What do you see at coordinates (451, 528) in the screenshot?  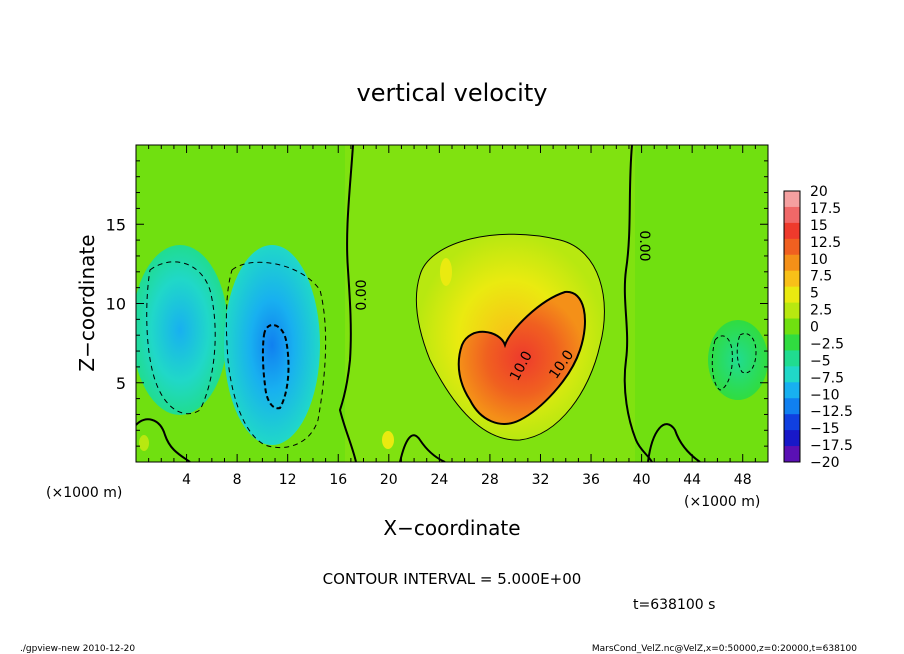 I see `x-axis-label: X−coordinate` at bounding box center [451, 528].